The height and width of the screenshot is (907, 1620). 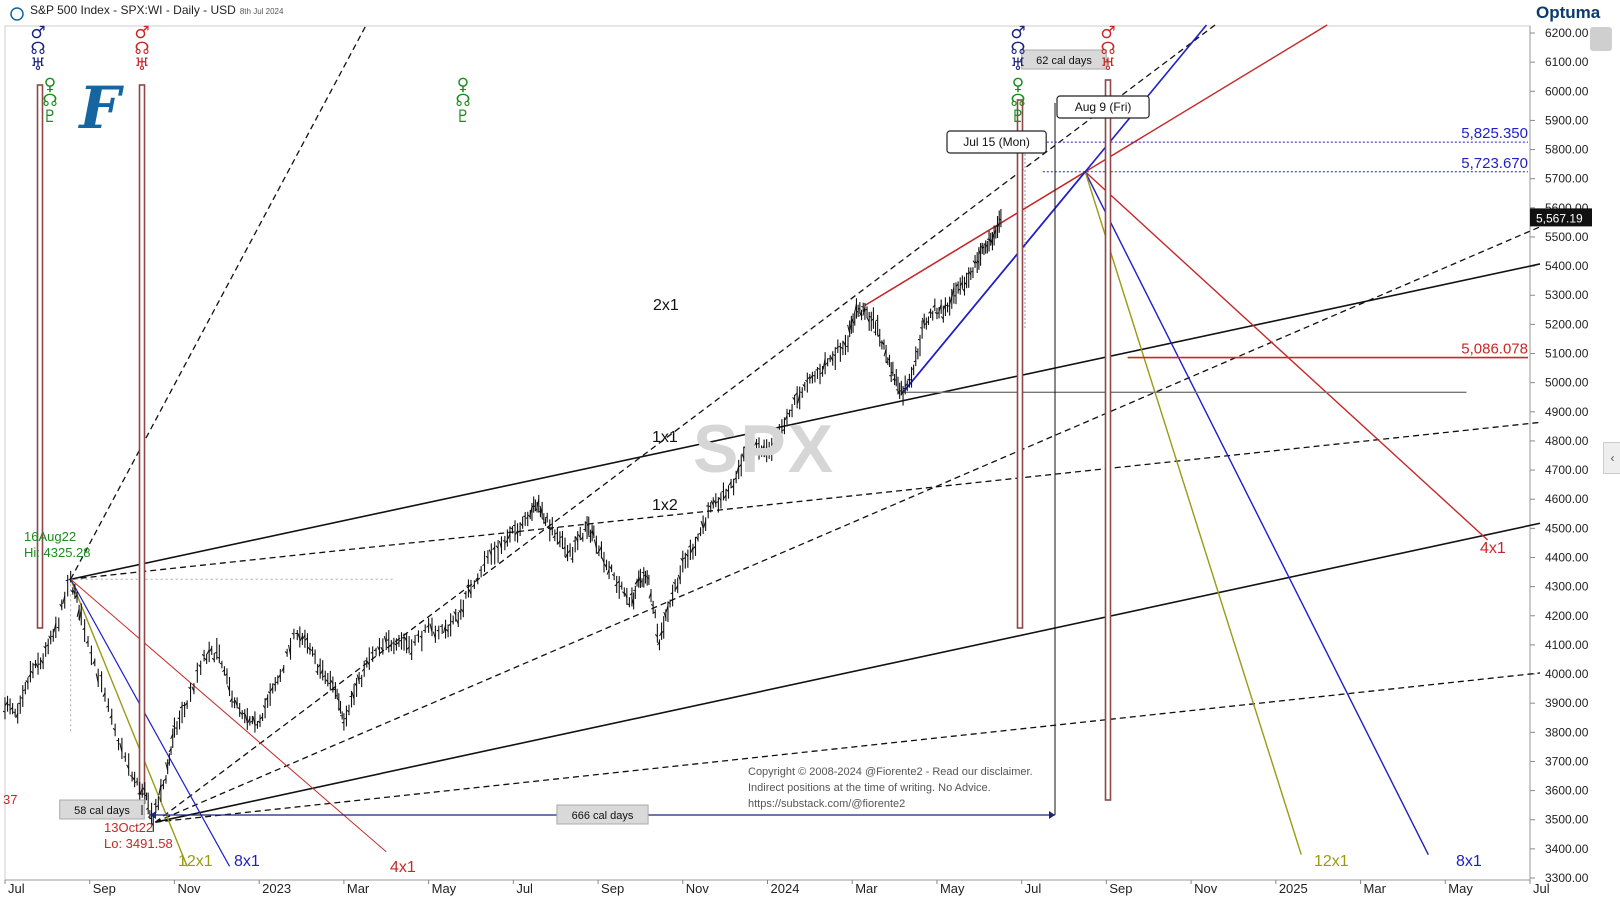 I want to click on callout-jul15-box, so click(x=996, y=142).